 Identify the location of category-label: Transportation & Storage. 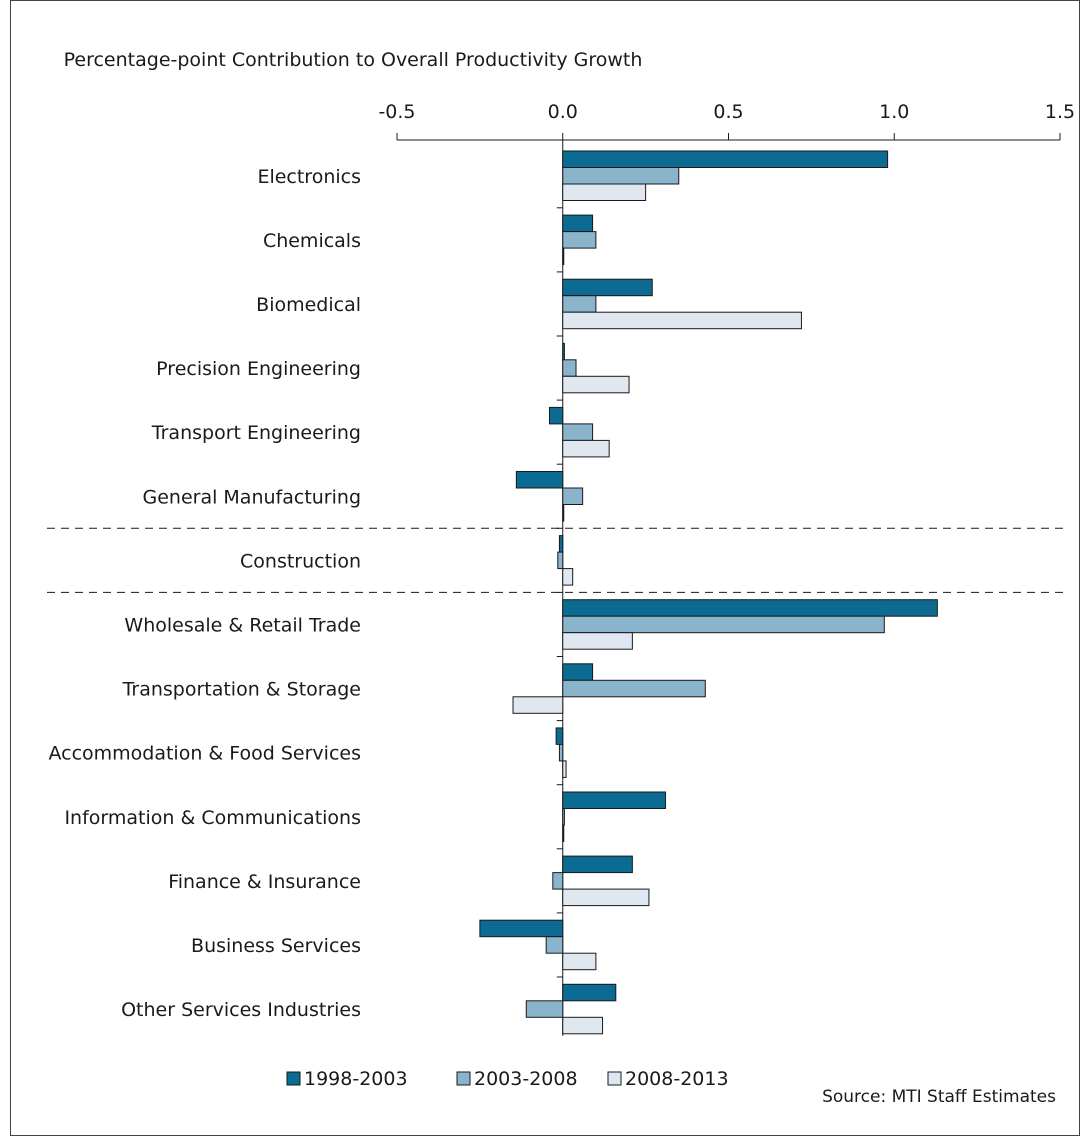
(241, 690).